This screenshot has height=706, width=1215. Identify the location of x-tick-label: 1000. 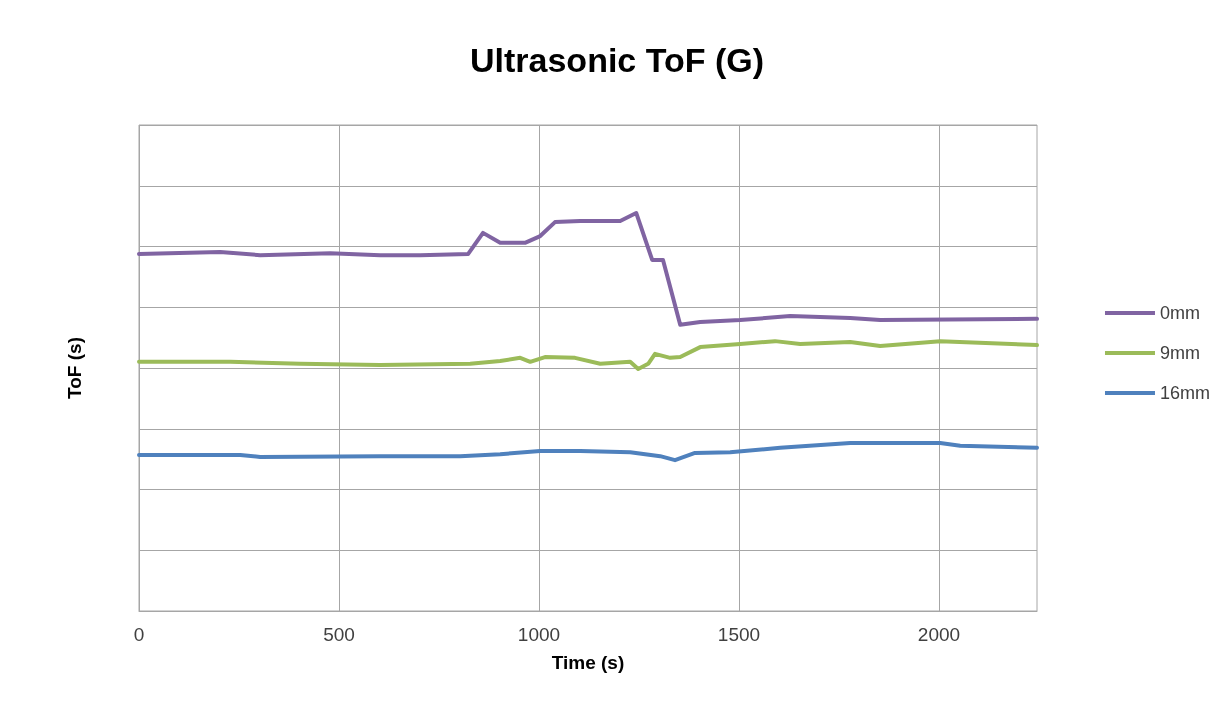
(539, 634).